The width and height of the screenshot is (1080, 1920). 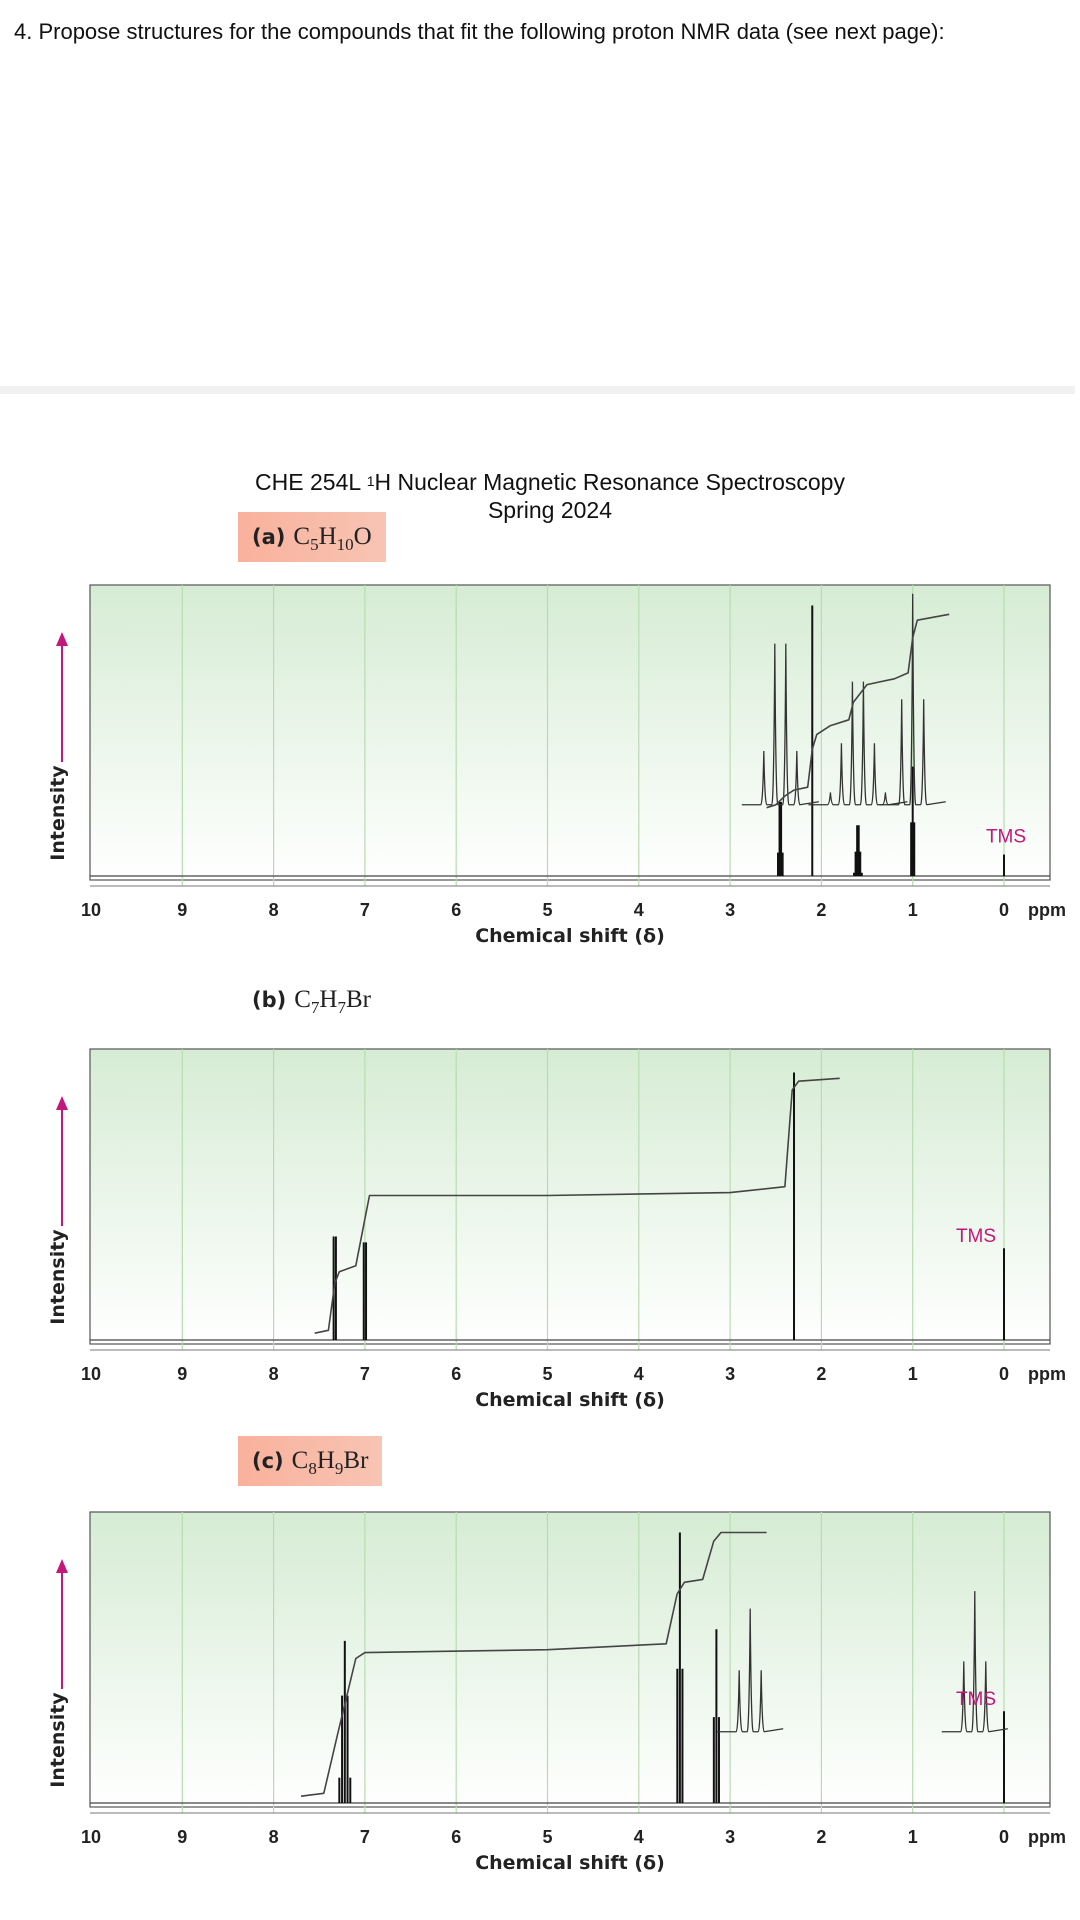 What do you see at coordinates (332, 538) in the screenshot?
I see `formula: C5H10O` at bounding box center [332, 538].